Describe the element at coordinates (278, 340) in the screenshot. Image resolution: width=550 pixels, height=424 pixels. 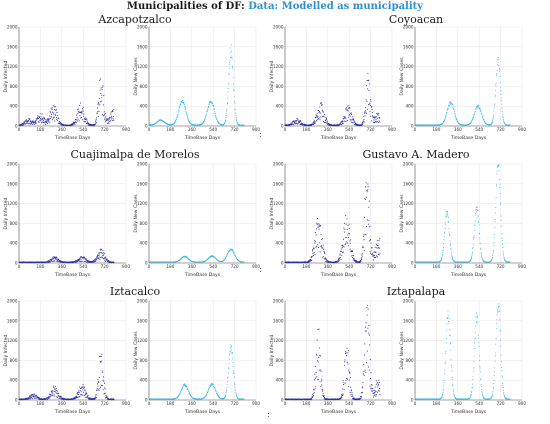
I see `y-tick-label: 1200` at that location.